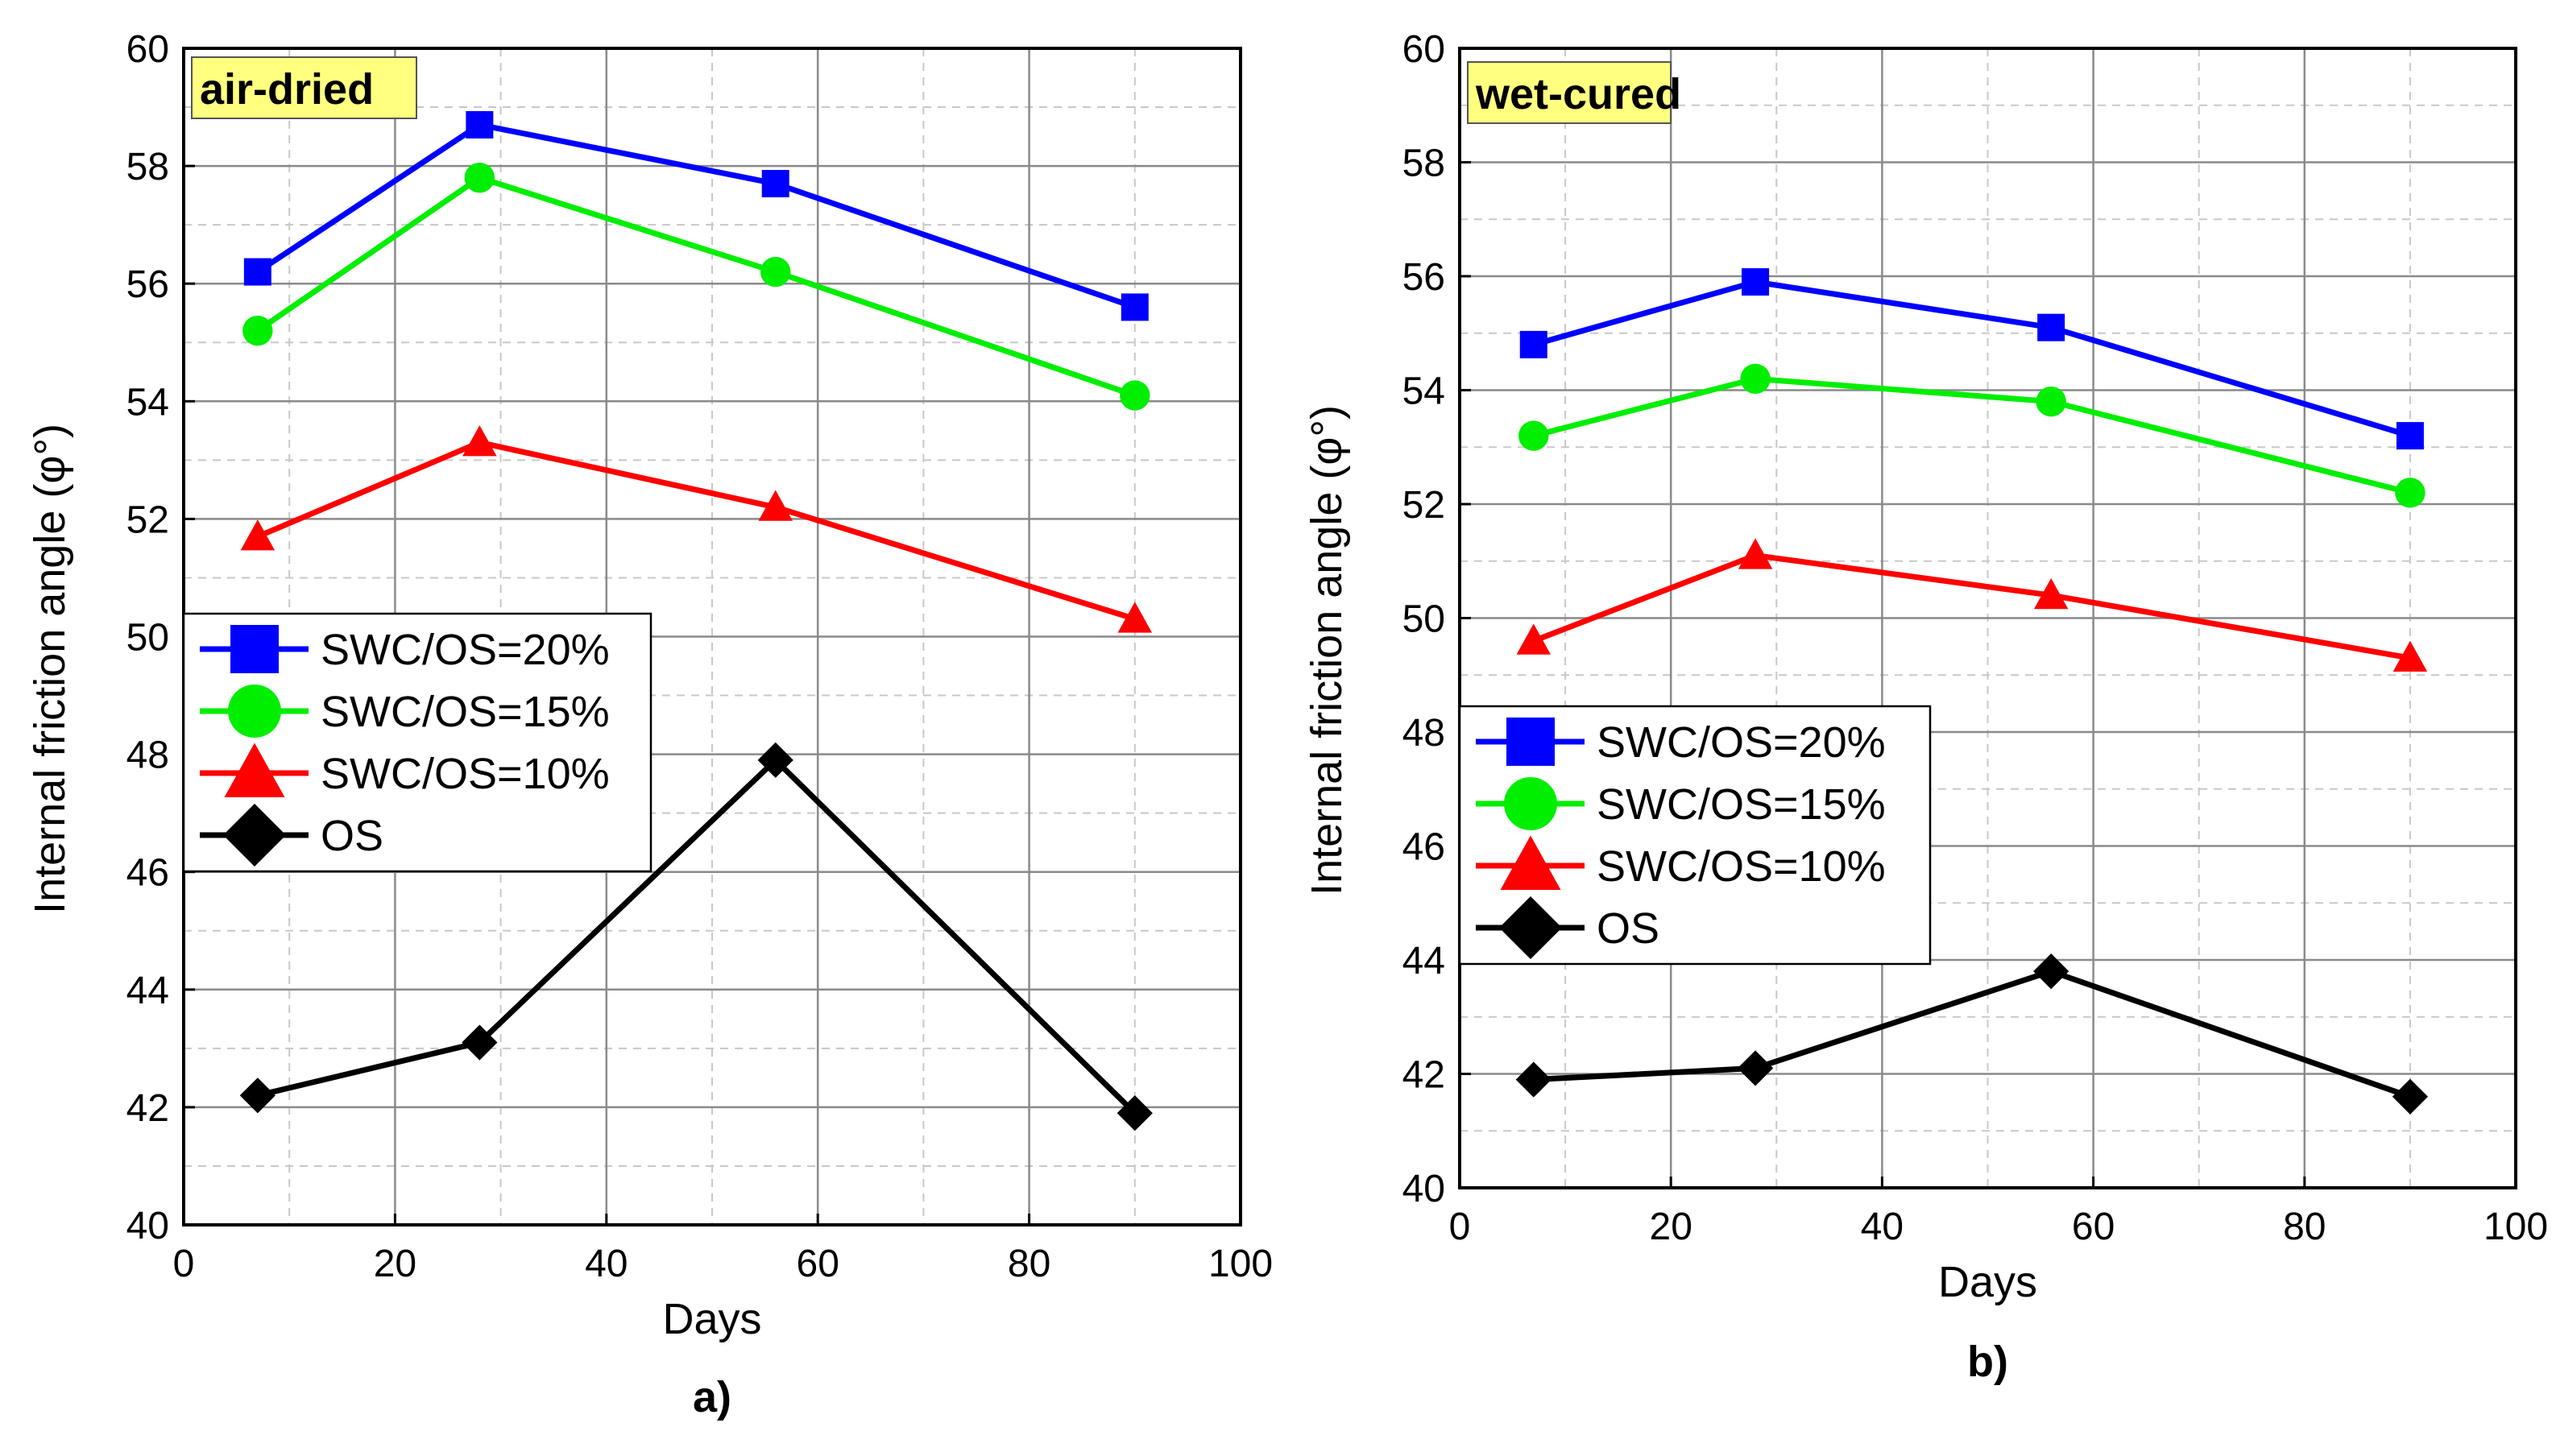 Image resolution: width=2552 pixels, height=1456 pixels. I want to click on x-tick-label: 100, so click(2516, 1227).